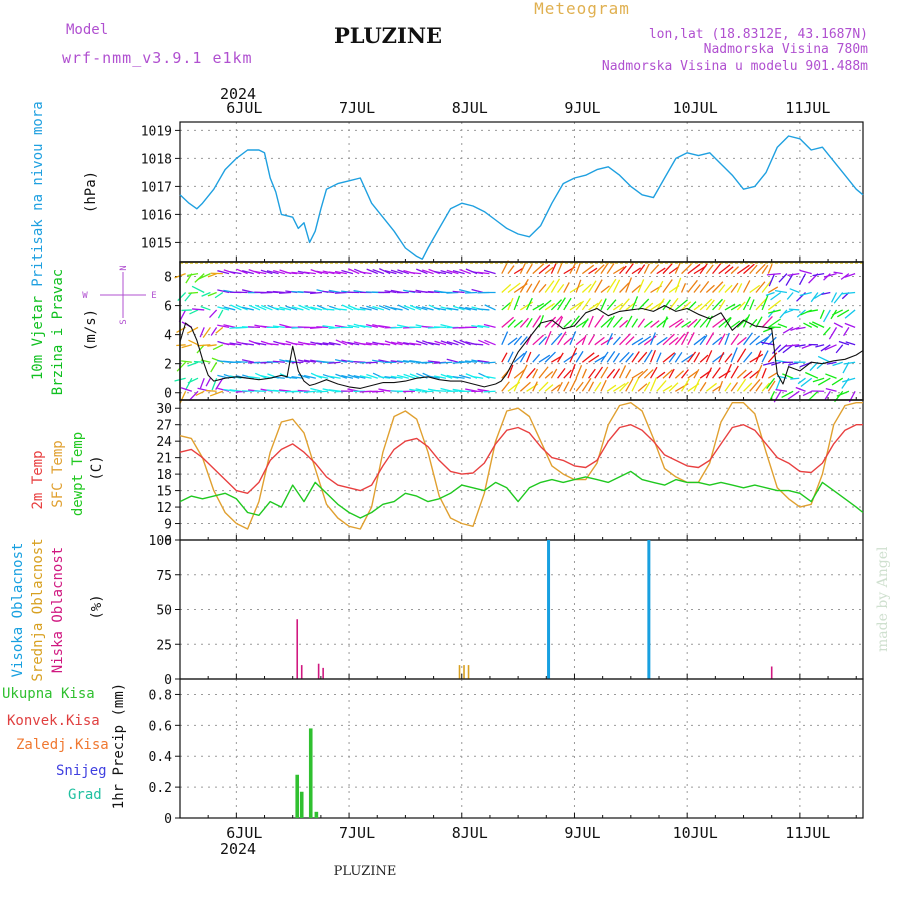 The image size is (900, 904). What do you see at coordinates (735, 66) in the screenshot?
I see `model-elevation-label: Nadmorska Visina u modelu 901.488m` at bounding box center [735, 66].